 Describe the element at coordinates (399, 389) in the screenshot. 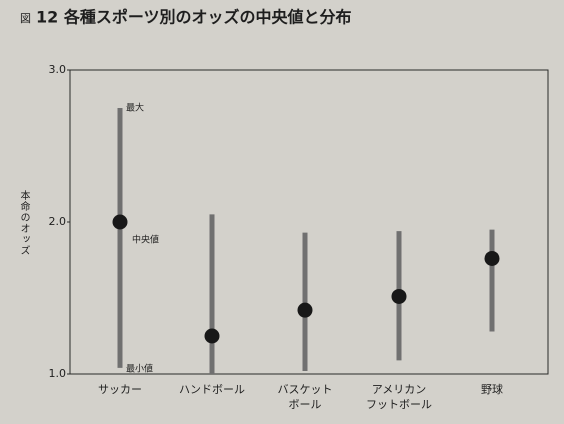

I see `x-tick-label: アメリカン` at that location.